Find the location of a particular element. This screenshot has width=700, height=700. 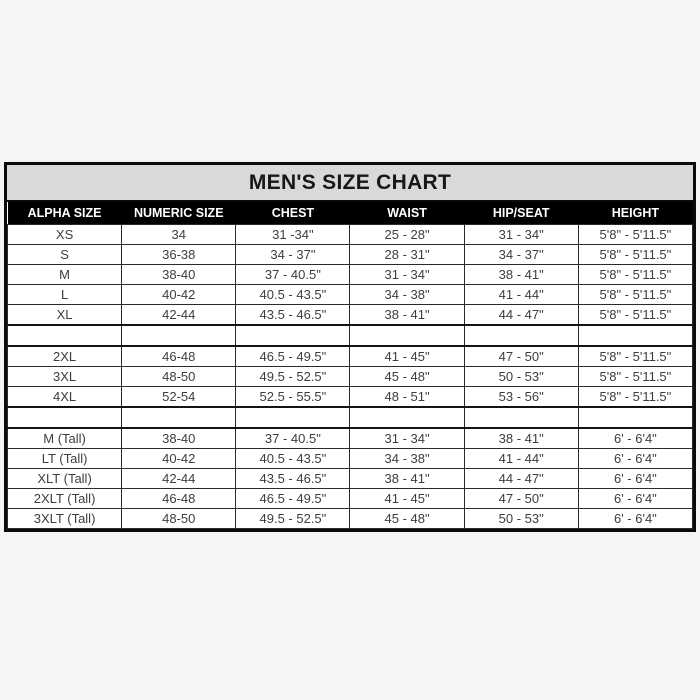

size-cell: 28 - 31" is located at coordinates (407, 254).